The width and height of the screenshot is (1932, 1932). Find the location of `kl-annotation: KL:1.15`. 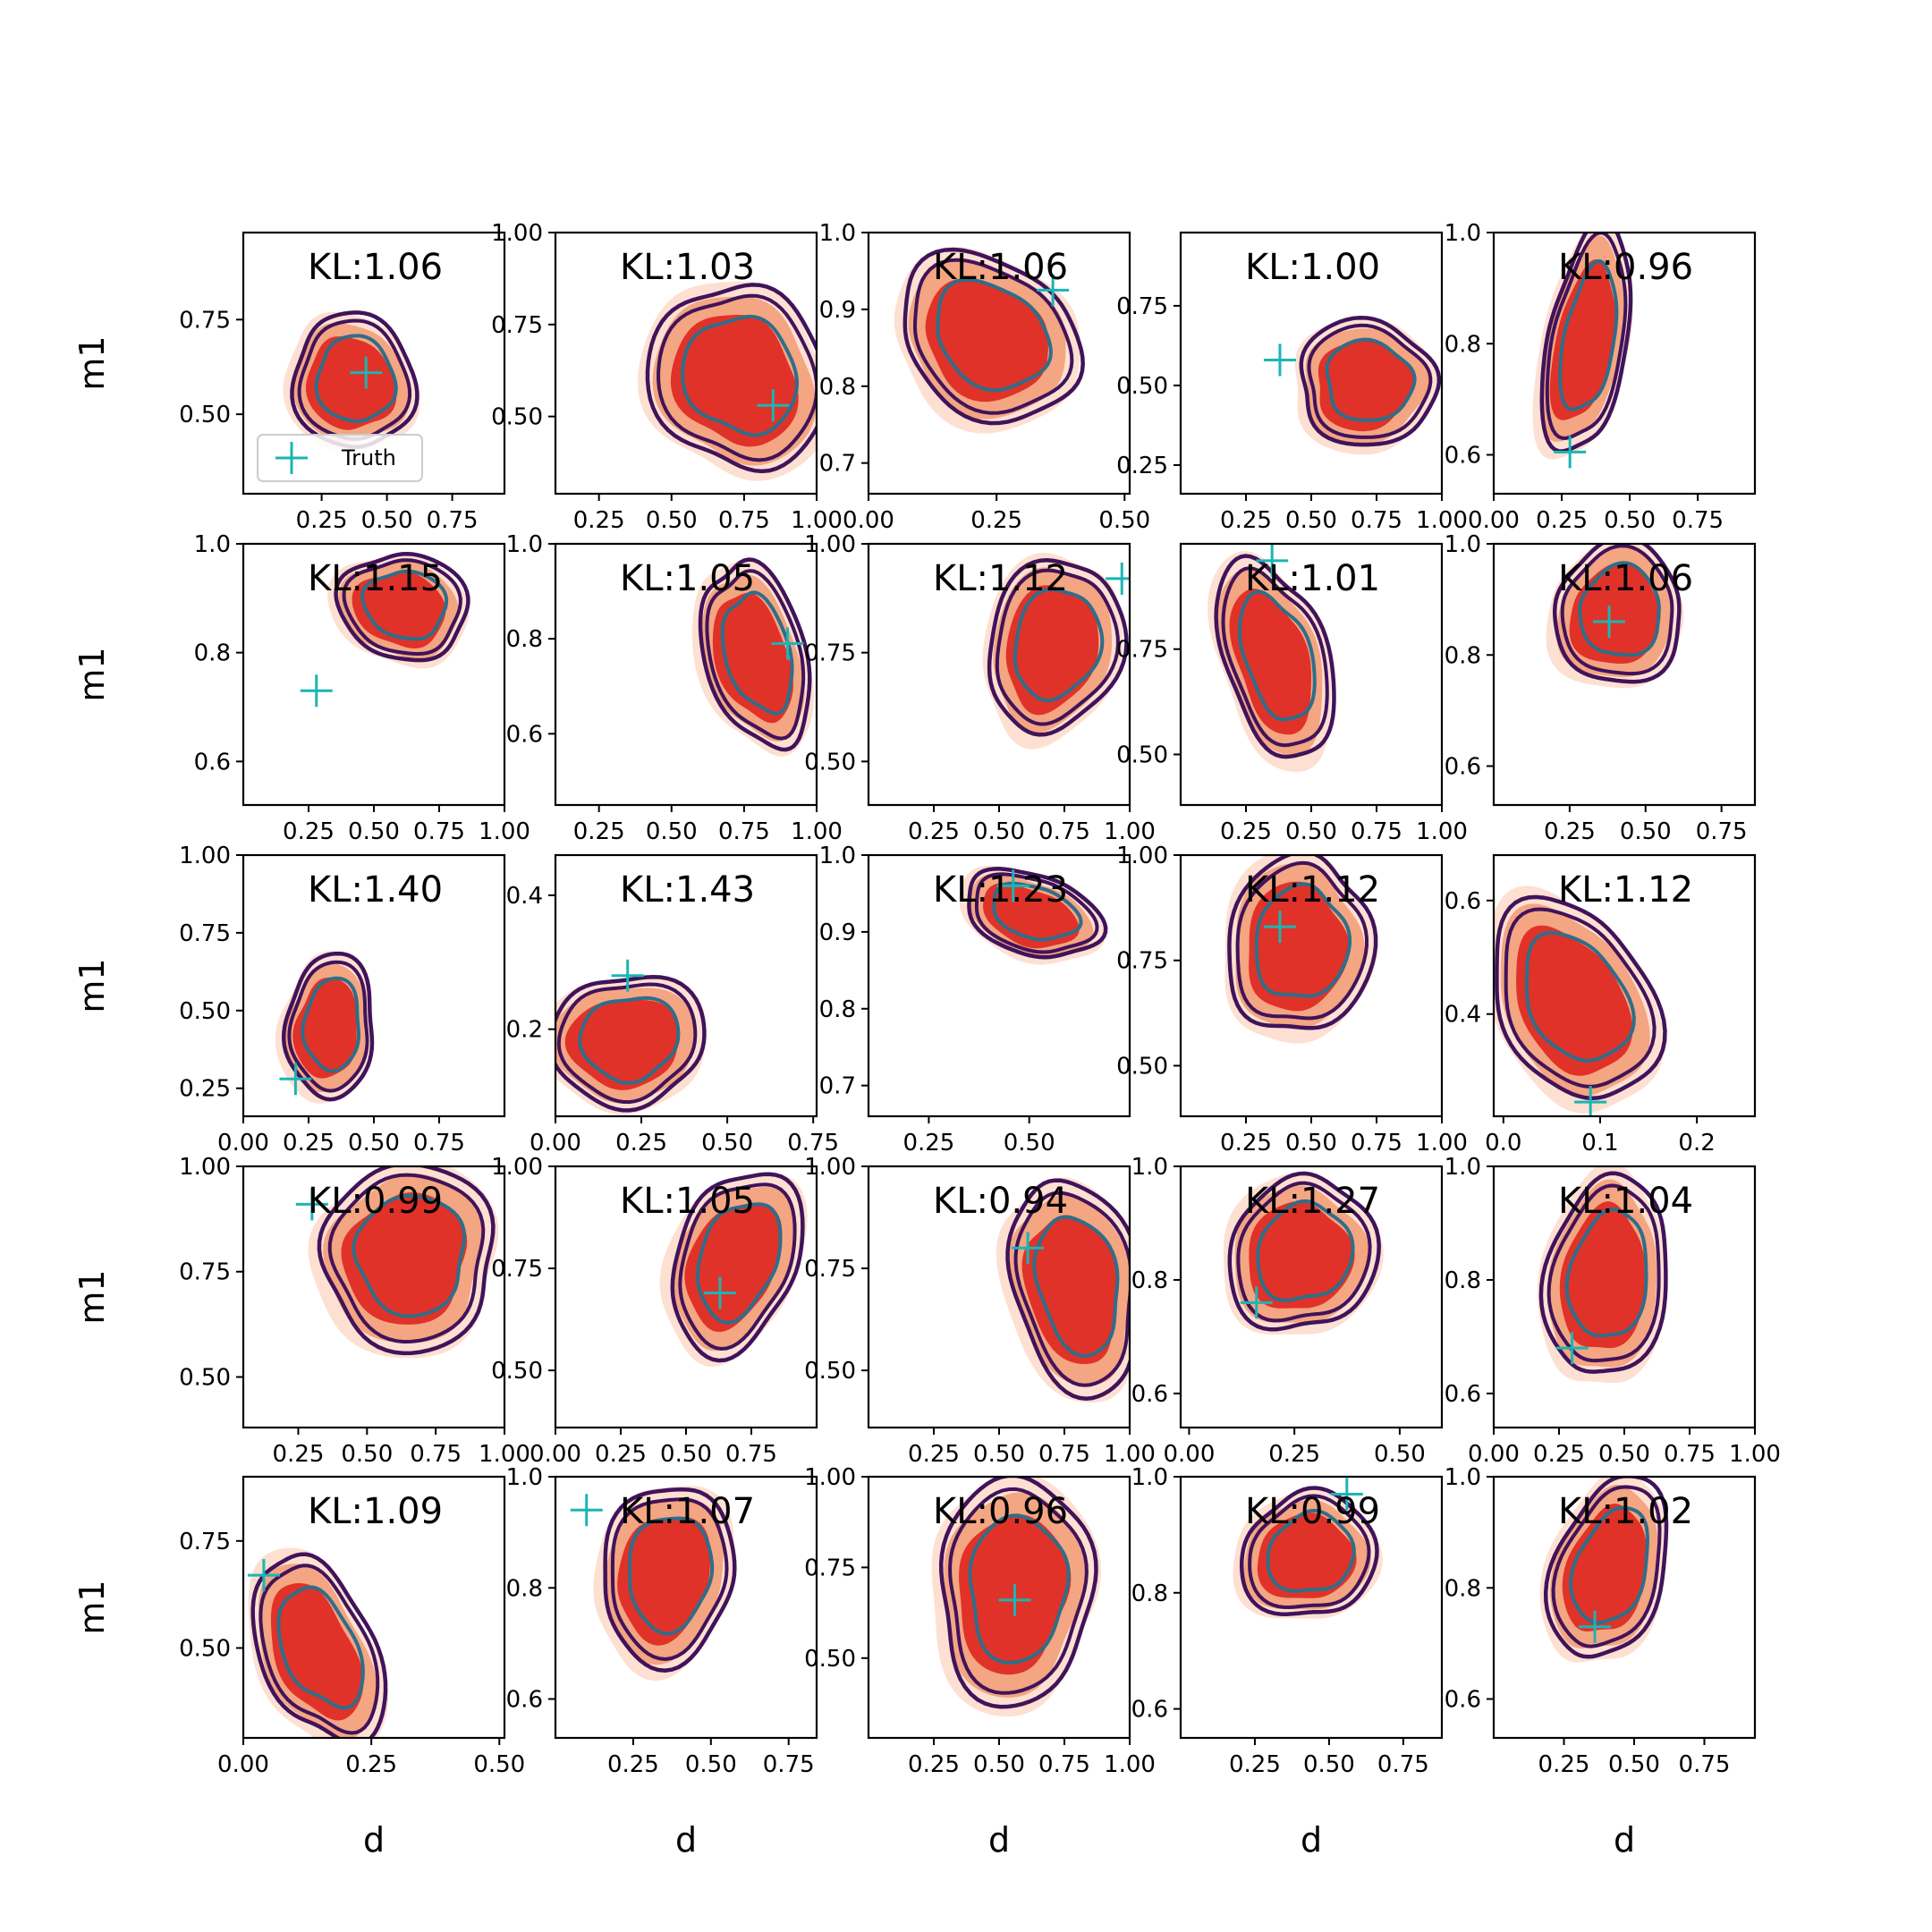

kl-annotation: KL:1.15 is located at coordinates (375, 578).